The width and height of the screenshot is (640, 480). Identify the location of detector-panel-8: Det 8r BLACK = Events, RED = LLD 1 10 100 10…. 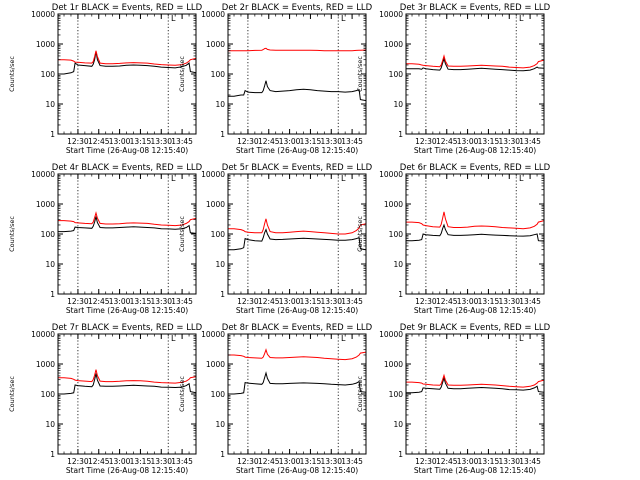
(275, 399).